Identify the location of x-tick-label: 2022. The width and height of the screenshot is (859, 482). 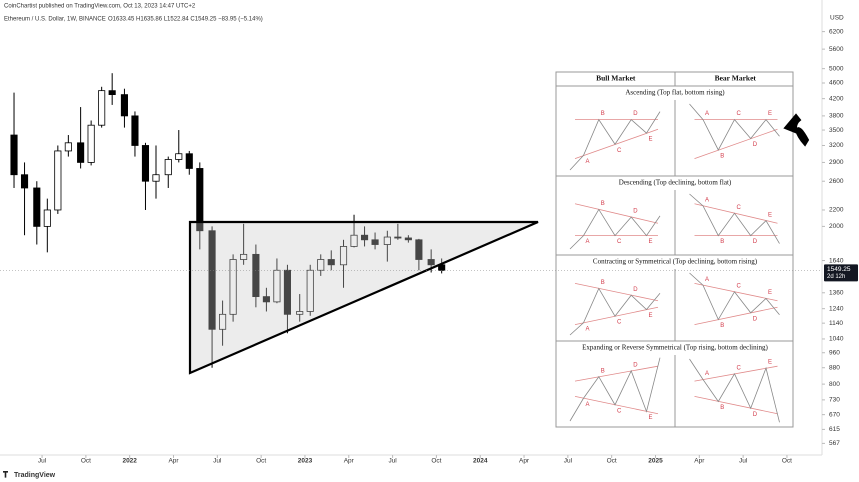
(129, 461).